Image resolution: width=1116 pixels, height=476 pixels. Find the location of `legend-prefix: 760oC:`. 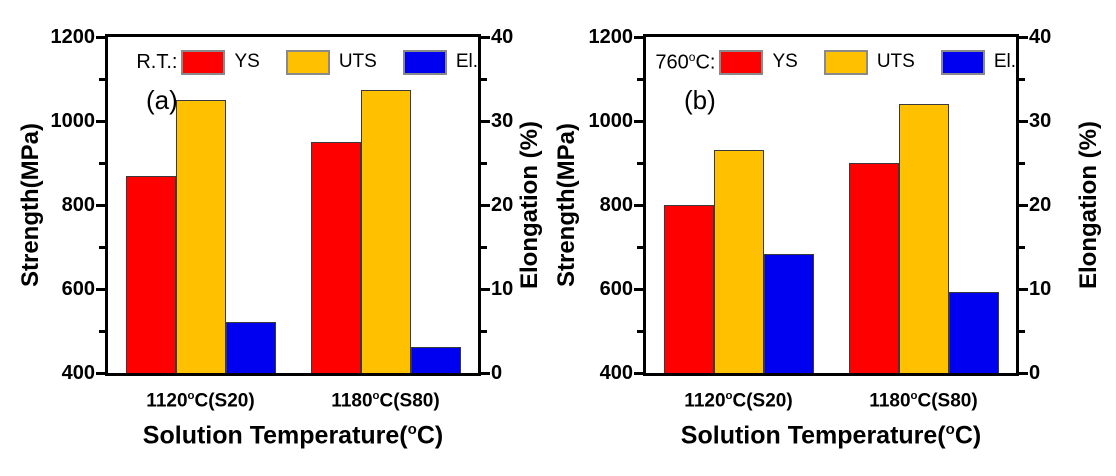

legend-prefix: 760oC: is located at coordinates (685, 61).